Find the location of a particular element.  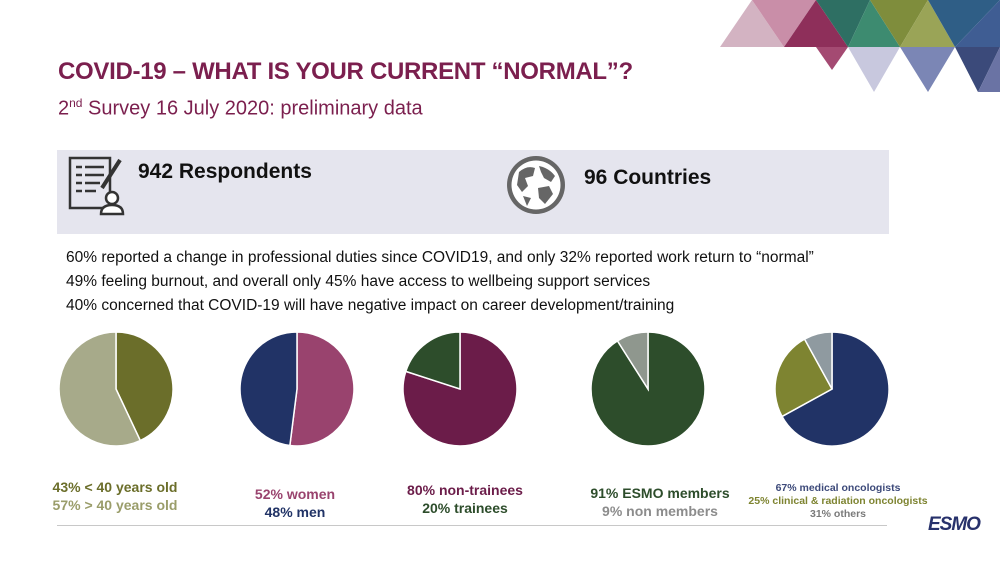

respondents-count: 942 Respondents is located at coordinates (225, 171).